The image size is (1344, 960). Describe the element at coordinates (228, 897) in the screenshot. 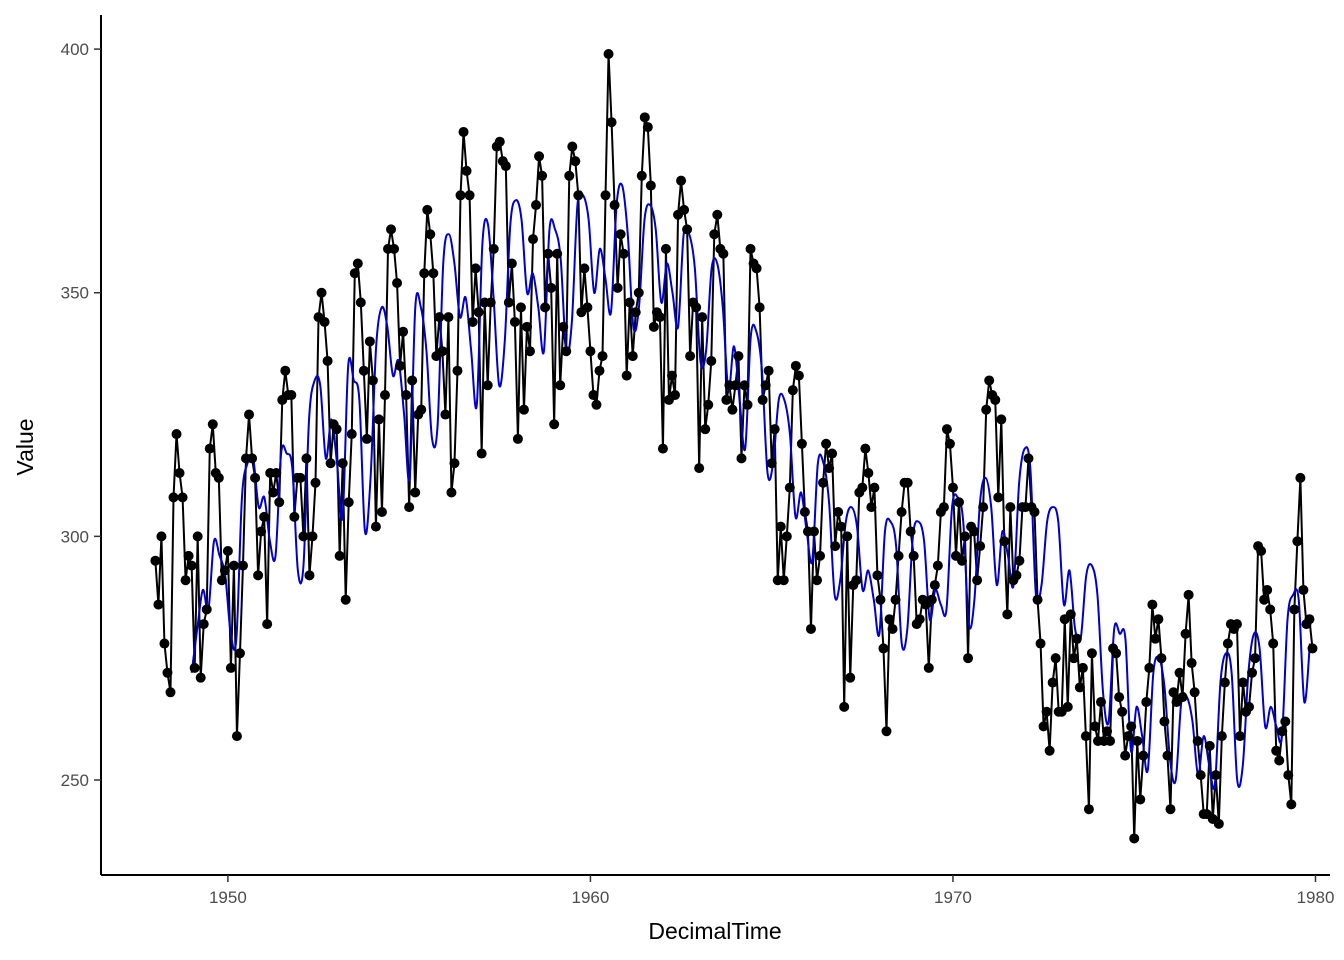

I see `x-tick-label: 1950` at that location.